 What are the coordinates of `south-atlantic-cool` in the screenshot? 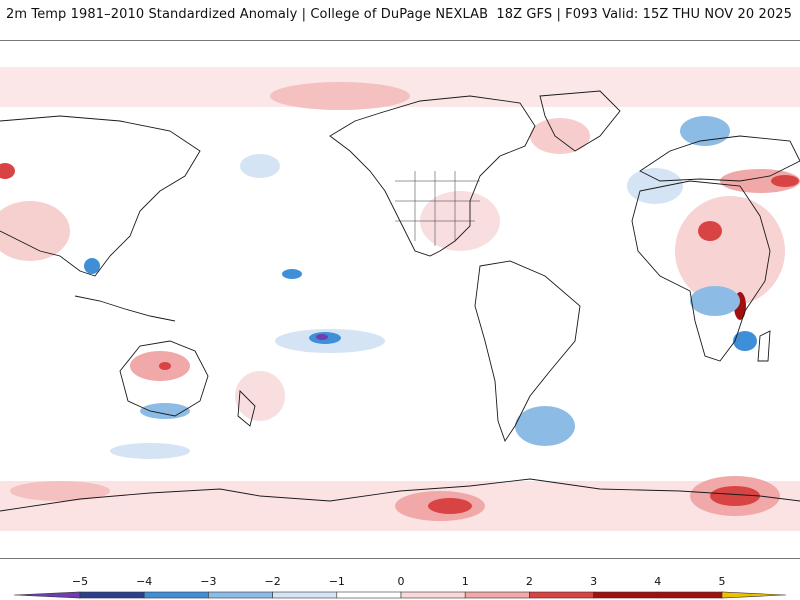 It's located at (545, 426).